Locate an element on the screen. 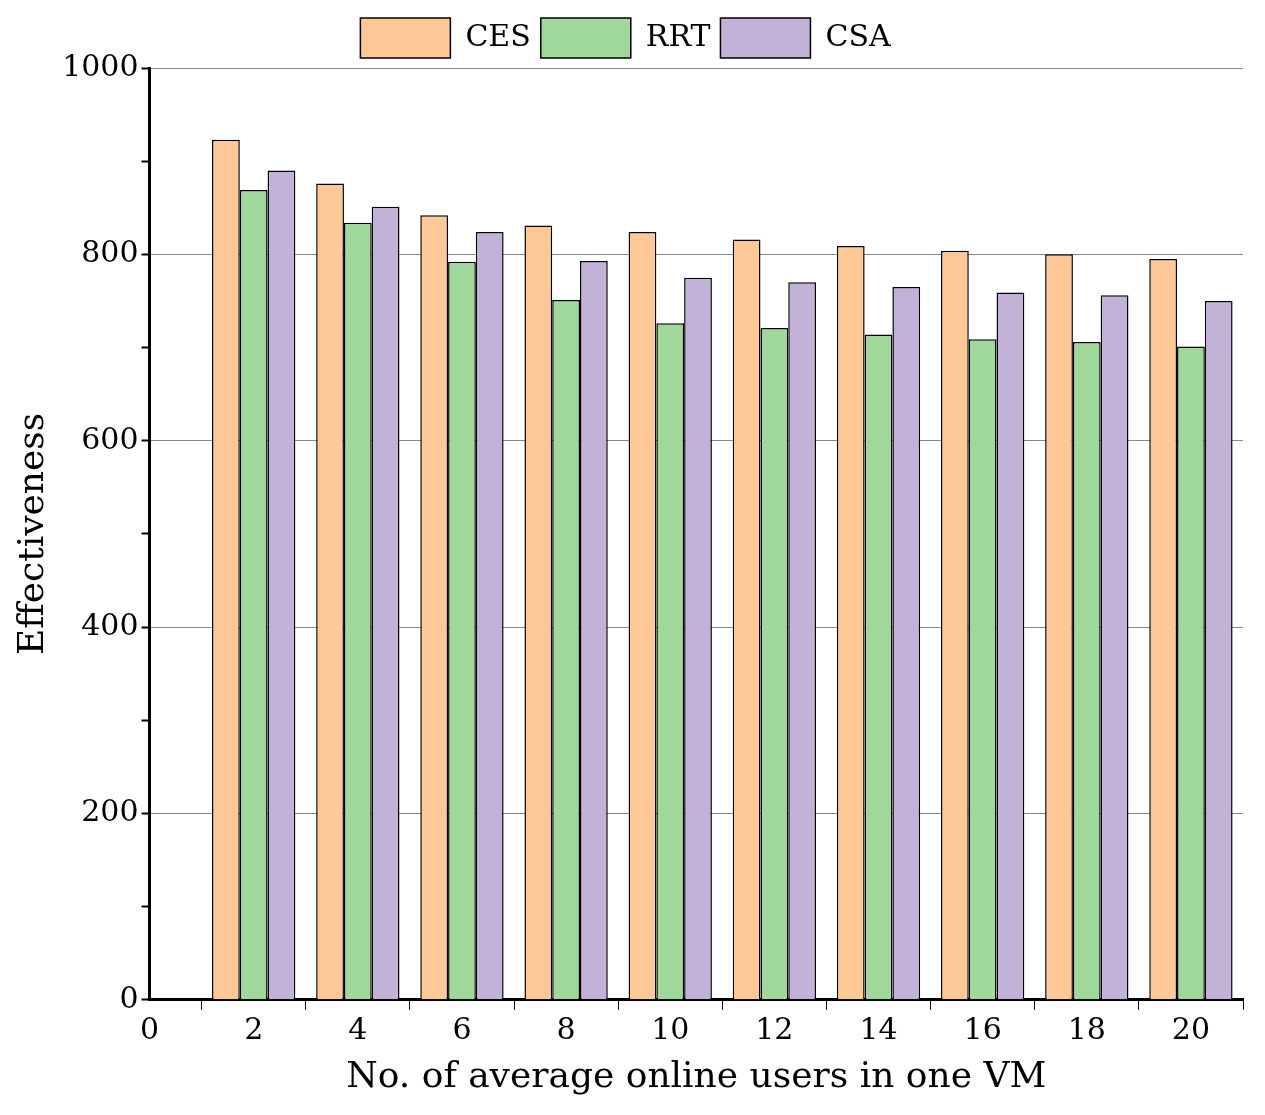 The width and height of the screenshot is (1265, 1115). x-tick-label: 16 is located at coordinates (982, 1028).